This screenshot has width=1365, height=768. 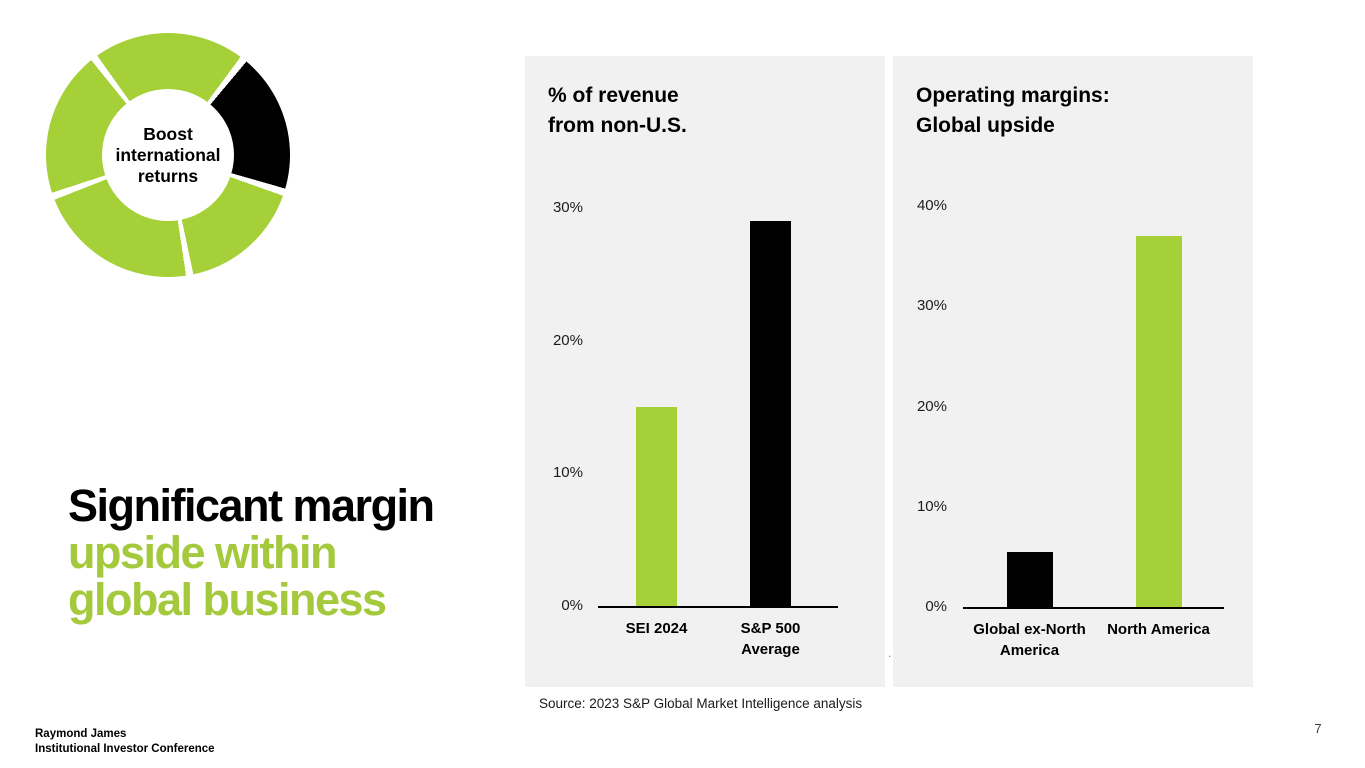 What do you see at coordinates (227, 599) in the screenshot?
I see `headline-line-3: global business` at bounding box center [227, 599].